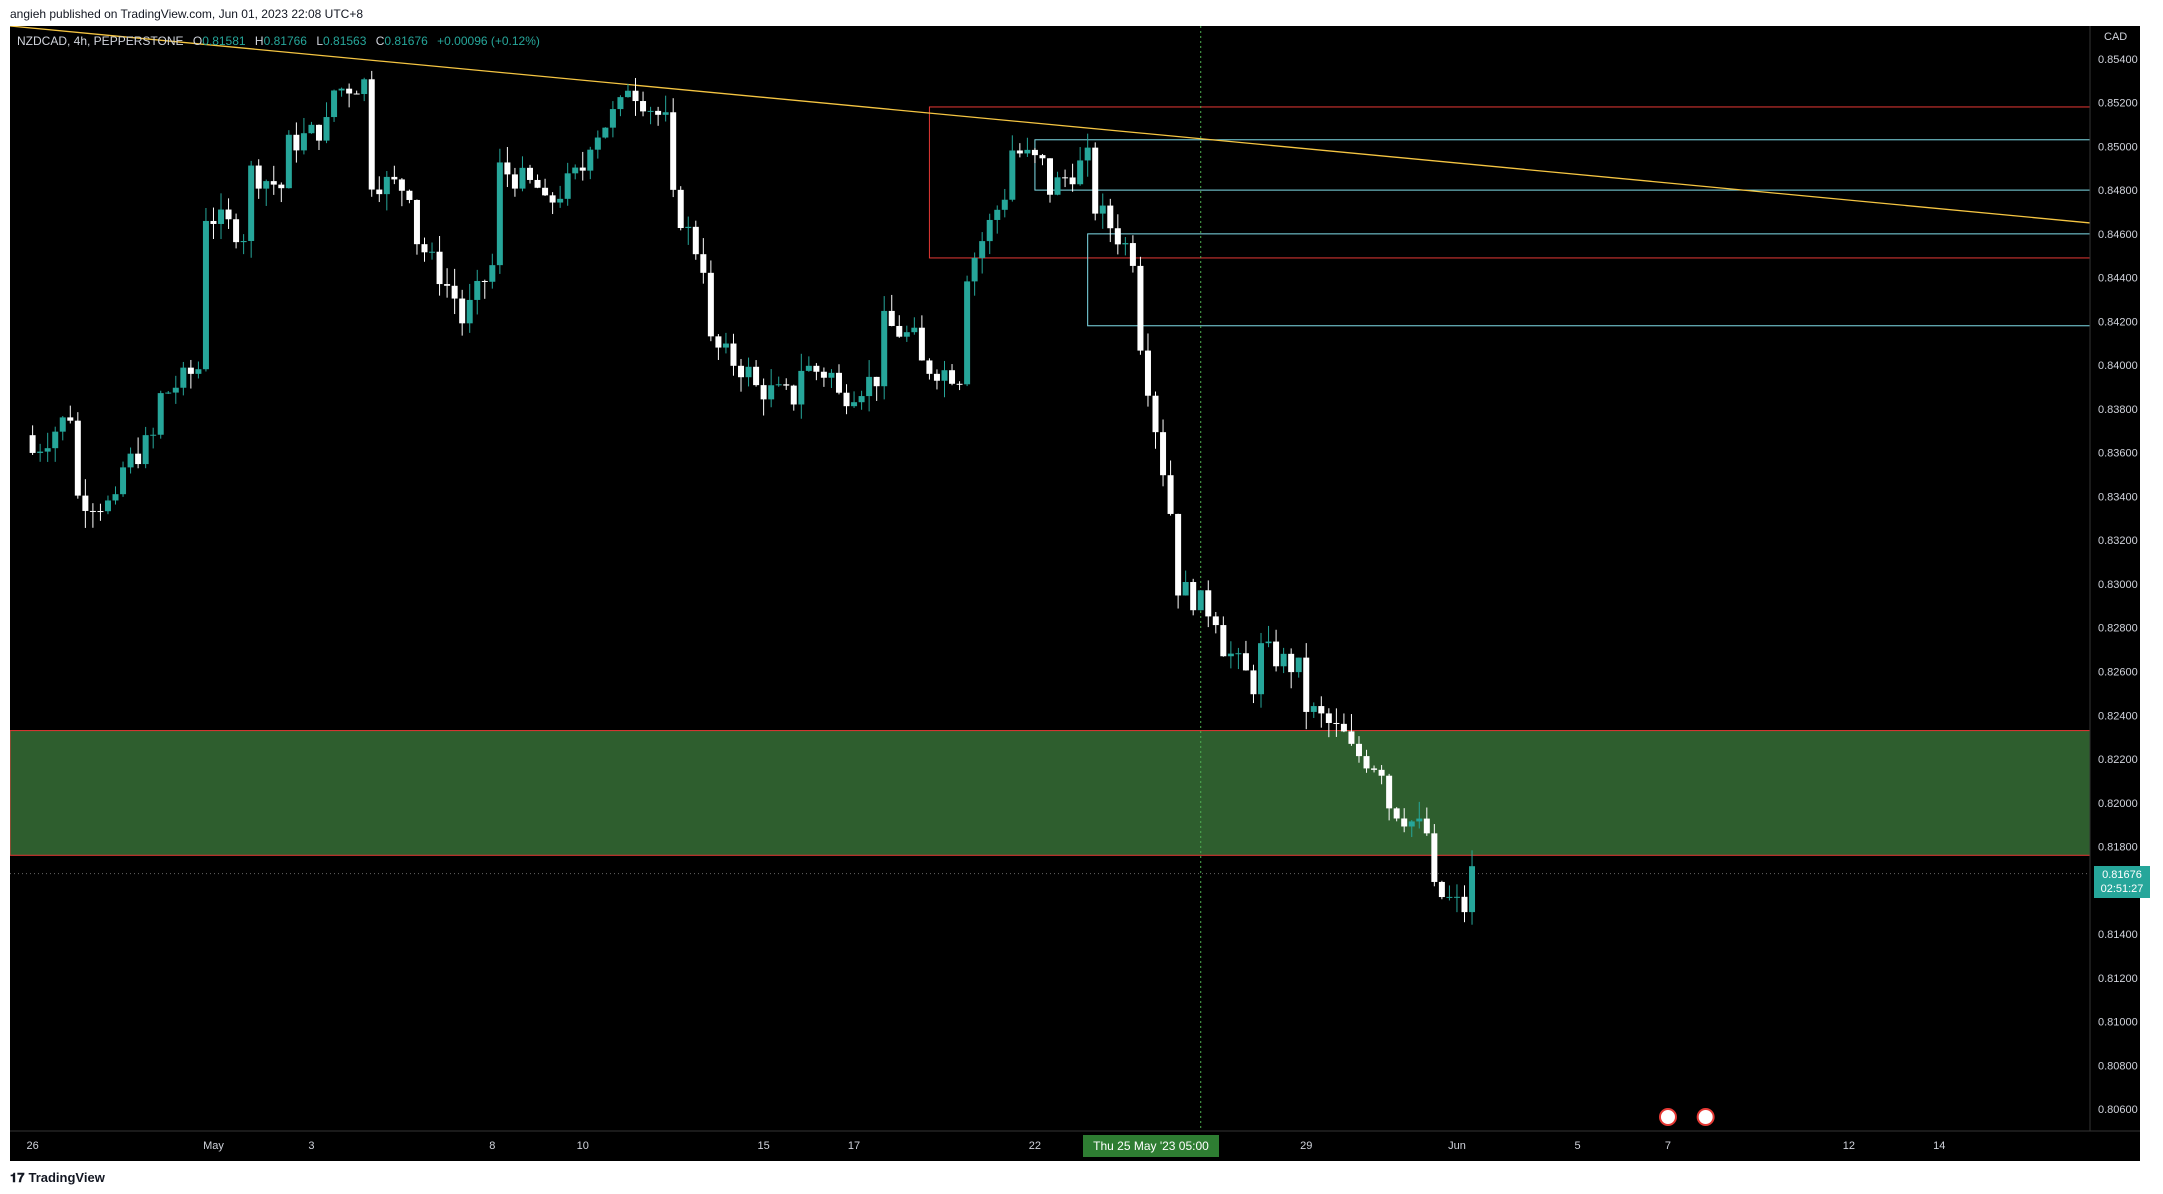 The image size is (2163, 1194). I want to click on price-tick-label: 0.82400, so click(2118, 716).